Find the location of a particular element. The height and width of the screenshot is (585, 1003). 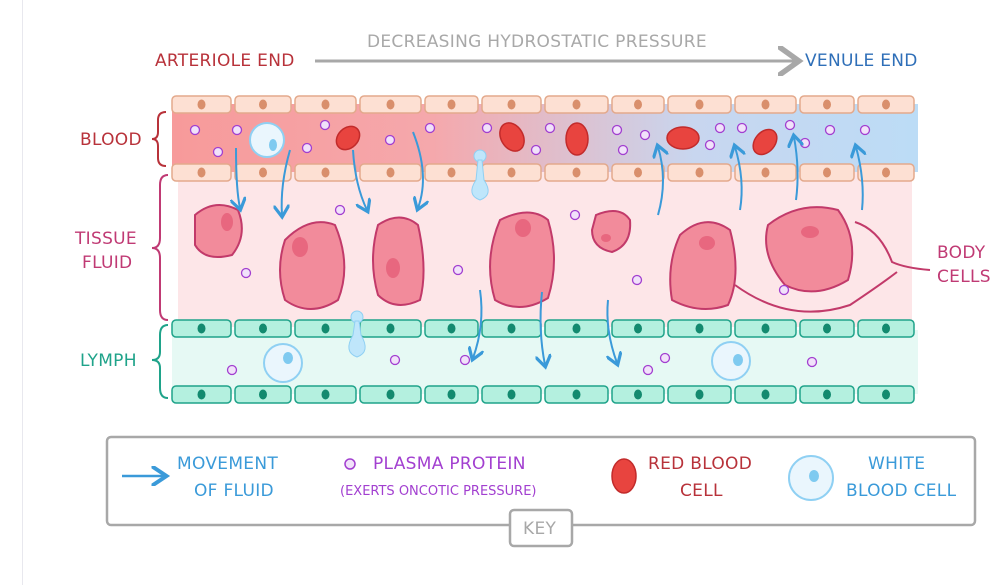

key-wbc-1: WHITE is located at coordinates (896, 464).